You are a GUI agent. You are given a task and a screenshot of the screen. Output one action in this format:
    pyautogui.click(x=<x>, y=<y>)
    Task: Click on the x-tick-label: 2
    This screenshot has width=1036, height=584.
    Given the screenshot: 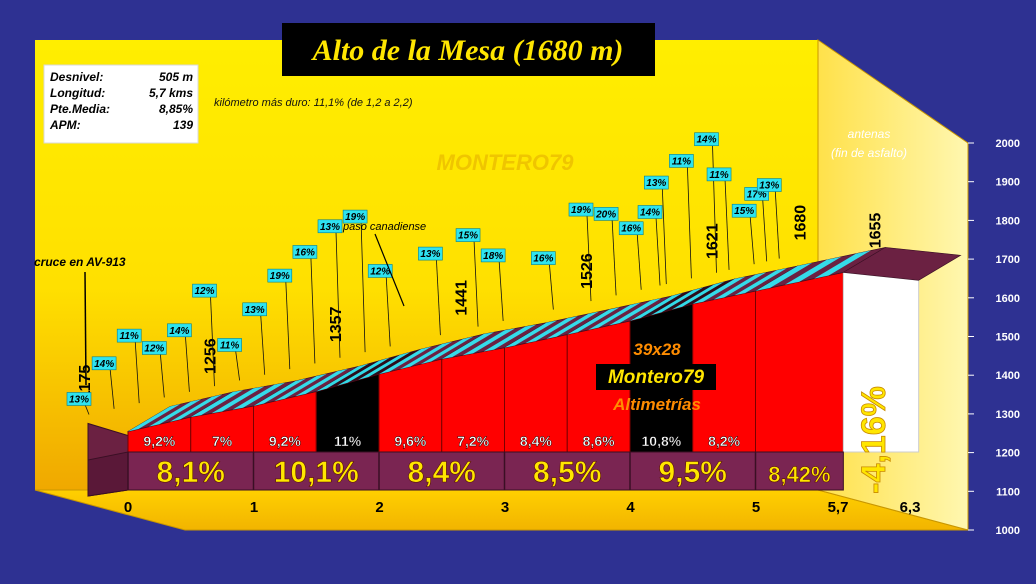 What is the action you would take?
    pyautogui.click(x=379, y=507)
    